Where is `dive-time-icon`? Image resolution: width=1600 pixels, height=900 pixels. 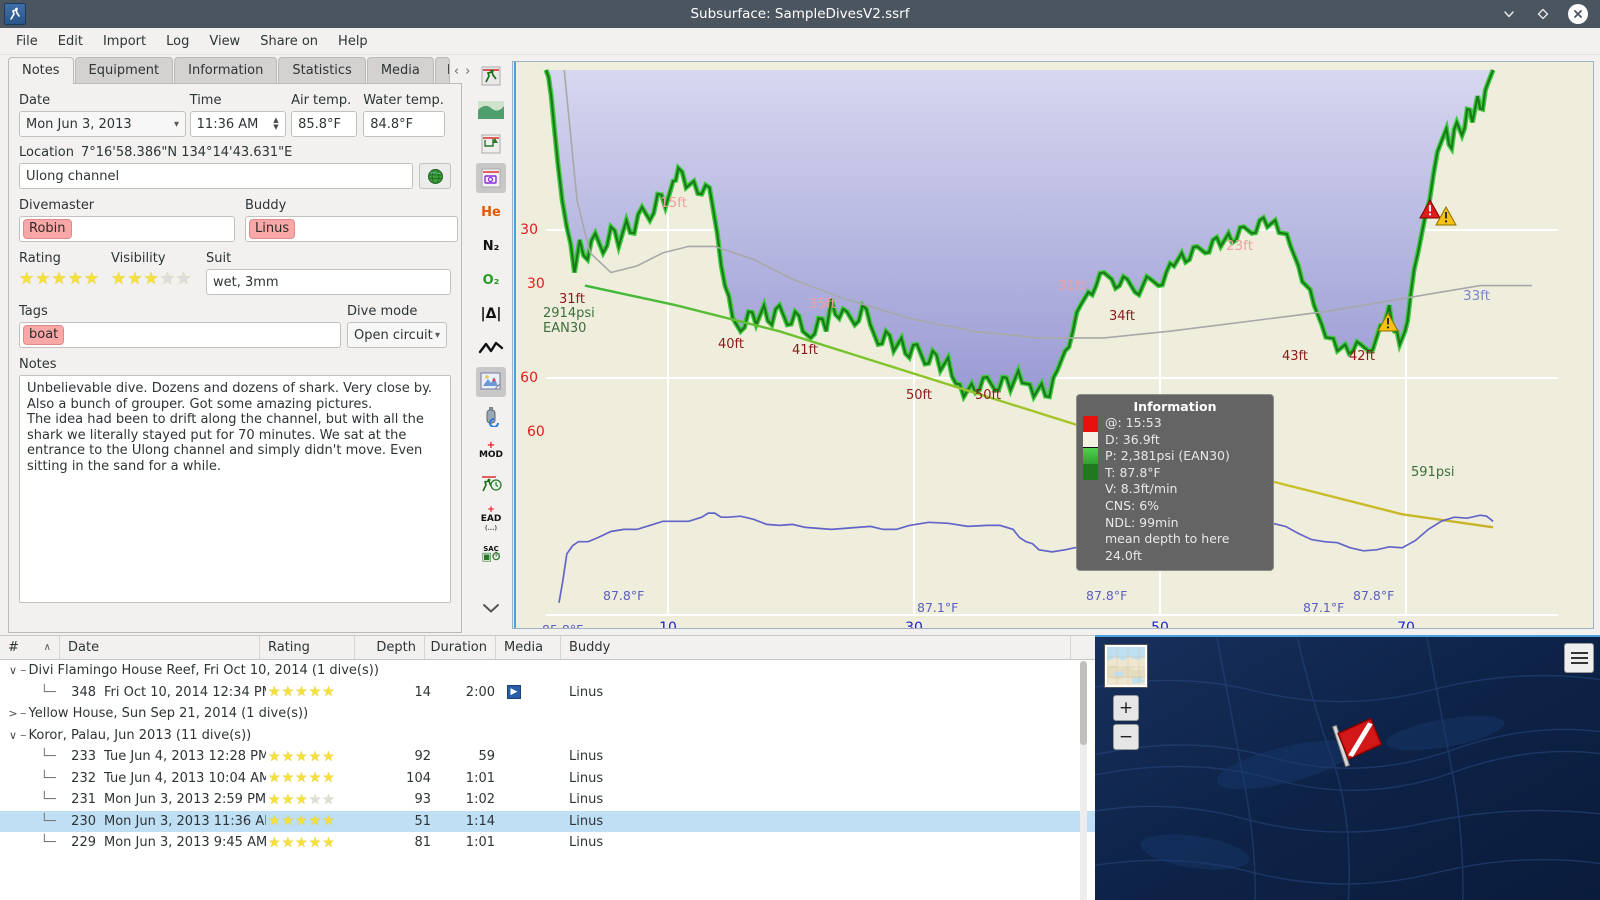
dive-time-icon is located at coordinates (491, 484).